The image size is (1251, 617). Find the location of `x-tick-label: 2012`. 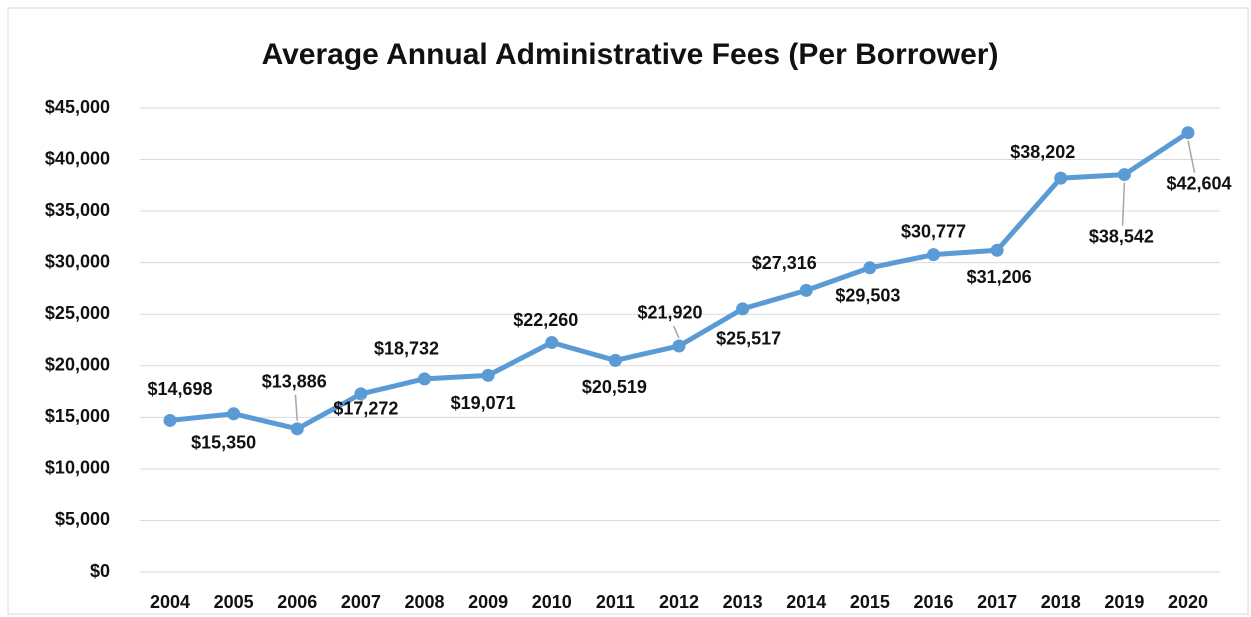

x-tick-label: 2012 is located at coordinates (679, 602).